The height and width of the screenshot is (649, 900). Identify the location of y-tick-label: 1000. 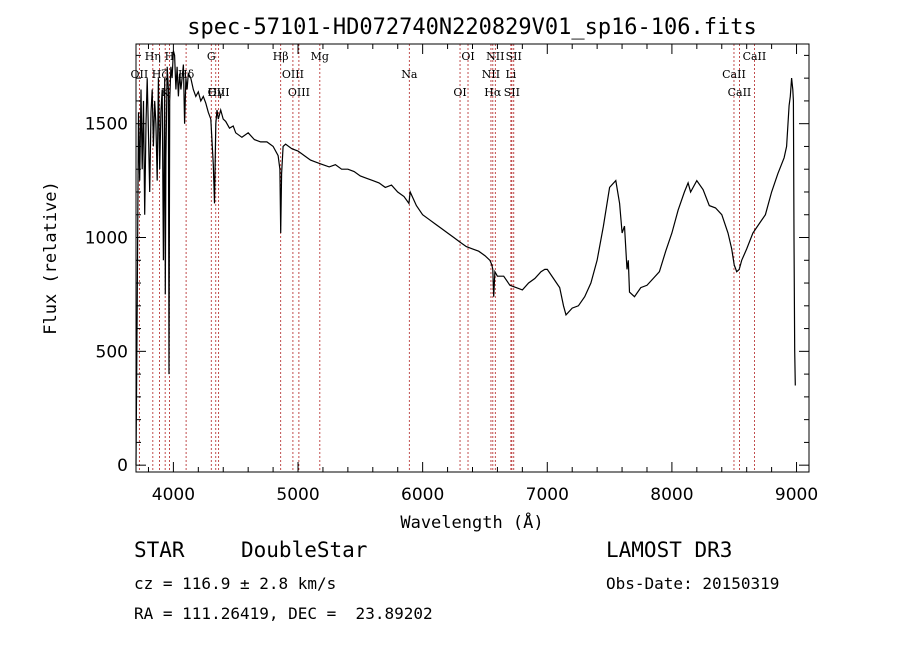
(106, 239).